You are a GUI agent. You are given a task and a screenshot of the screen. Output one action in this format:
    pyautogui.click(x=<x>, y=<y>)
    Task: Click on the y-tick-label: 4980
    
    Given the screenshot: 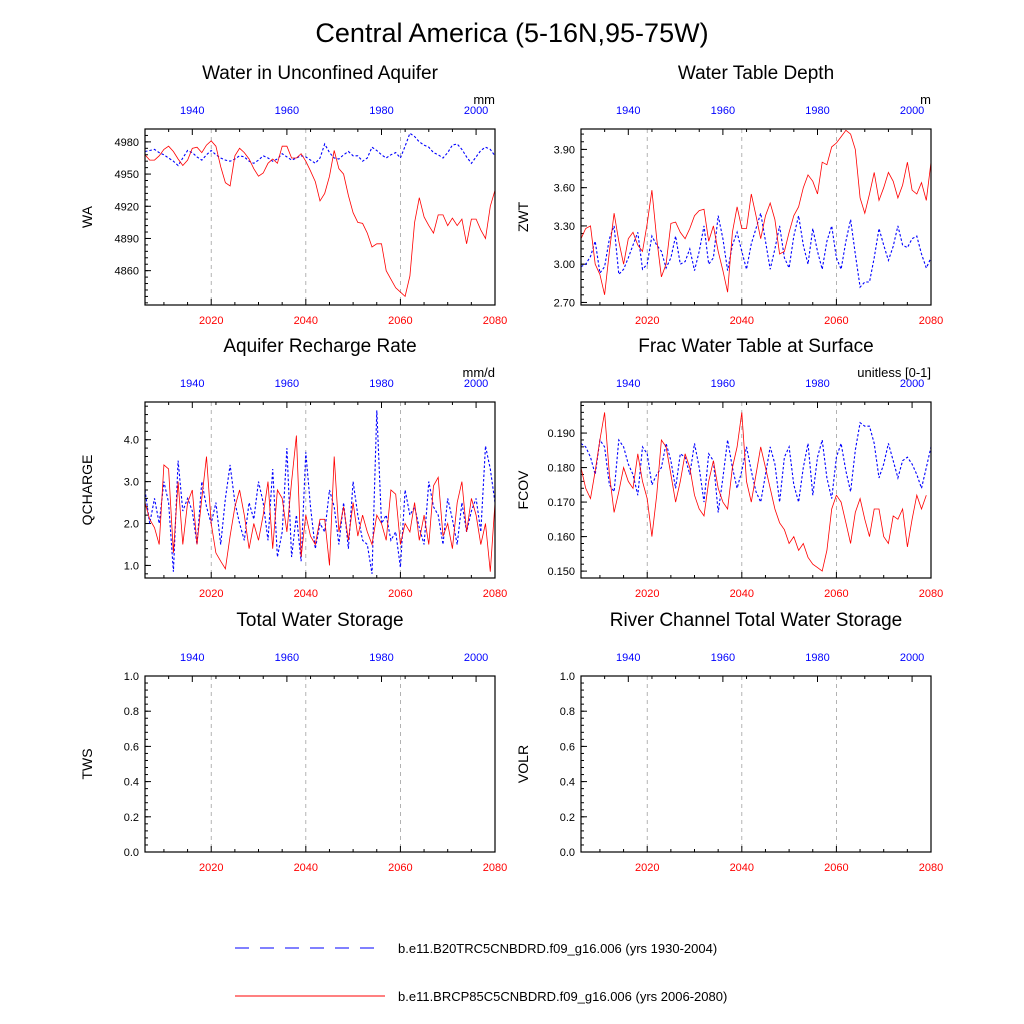 What is the action you would take?
    pyautogui.click(x=127, y=143)
    